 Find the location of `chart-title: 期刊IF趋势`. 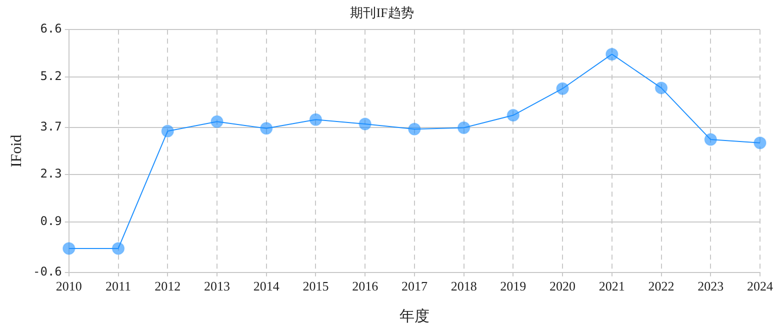

chart-title: 期刊IF趋势 is located at coordinates (382, 12).